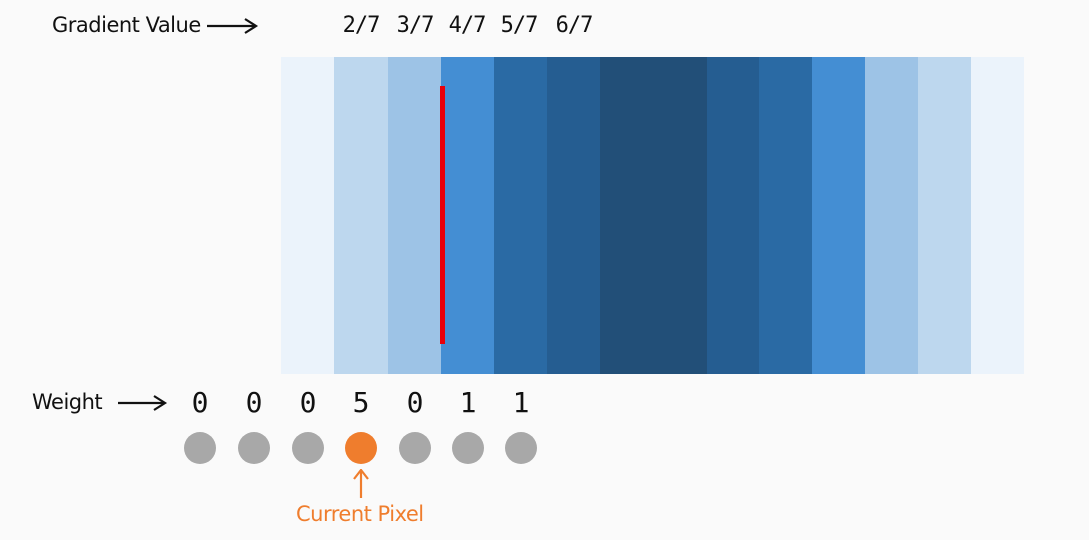 The width and height of the screenshot is (1089, 540). What do you see at coordinates (361, 448) in the screenshot?
I see `current-pixel-dot` at bounding box center [361, 448].